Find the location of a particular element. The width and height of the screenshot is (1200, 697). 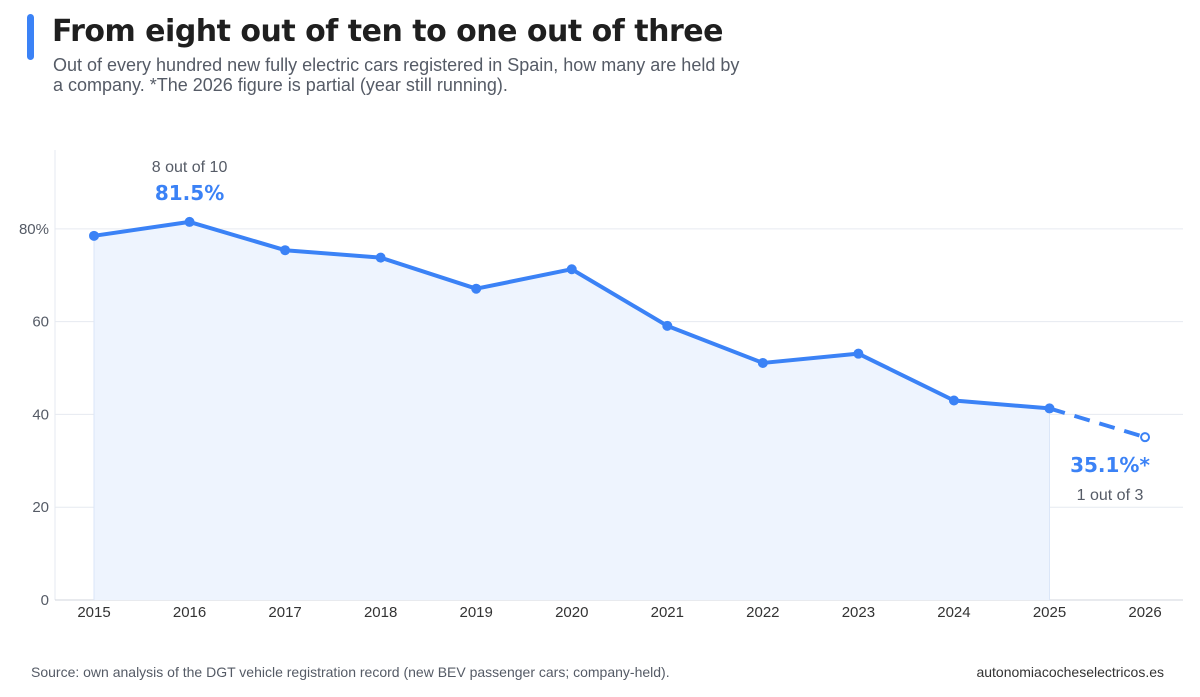

site-credit: autonomiacocheselectricos.es is located at coordinates (1070, 672).